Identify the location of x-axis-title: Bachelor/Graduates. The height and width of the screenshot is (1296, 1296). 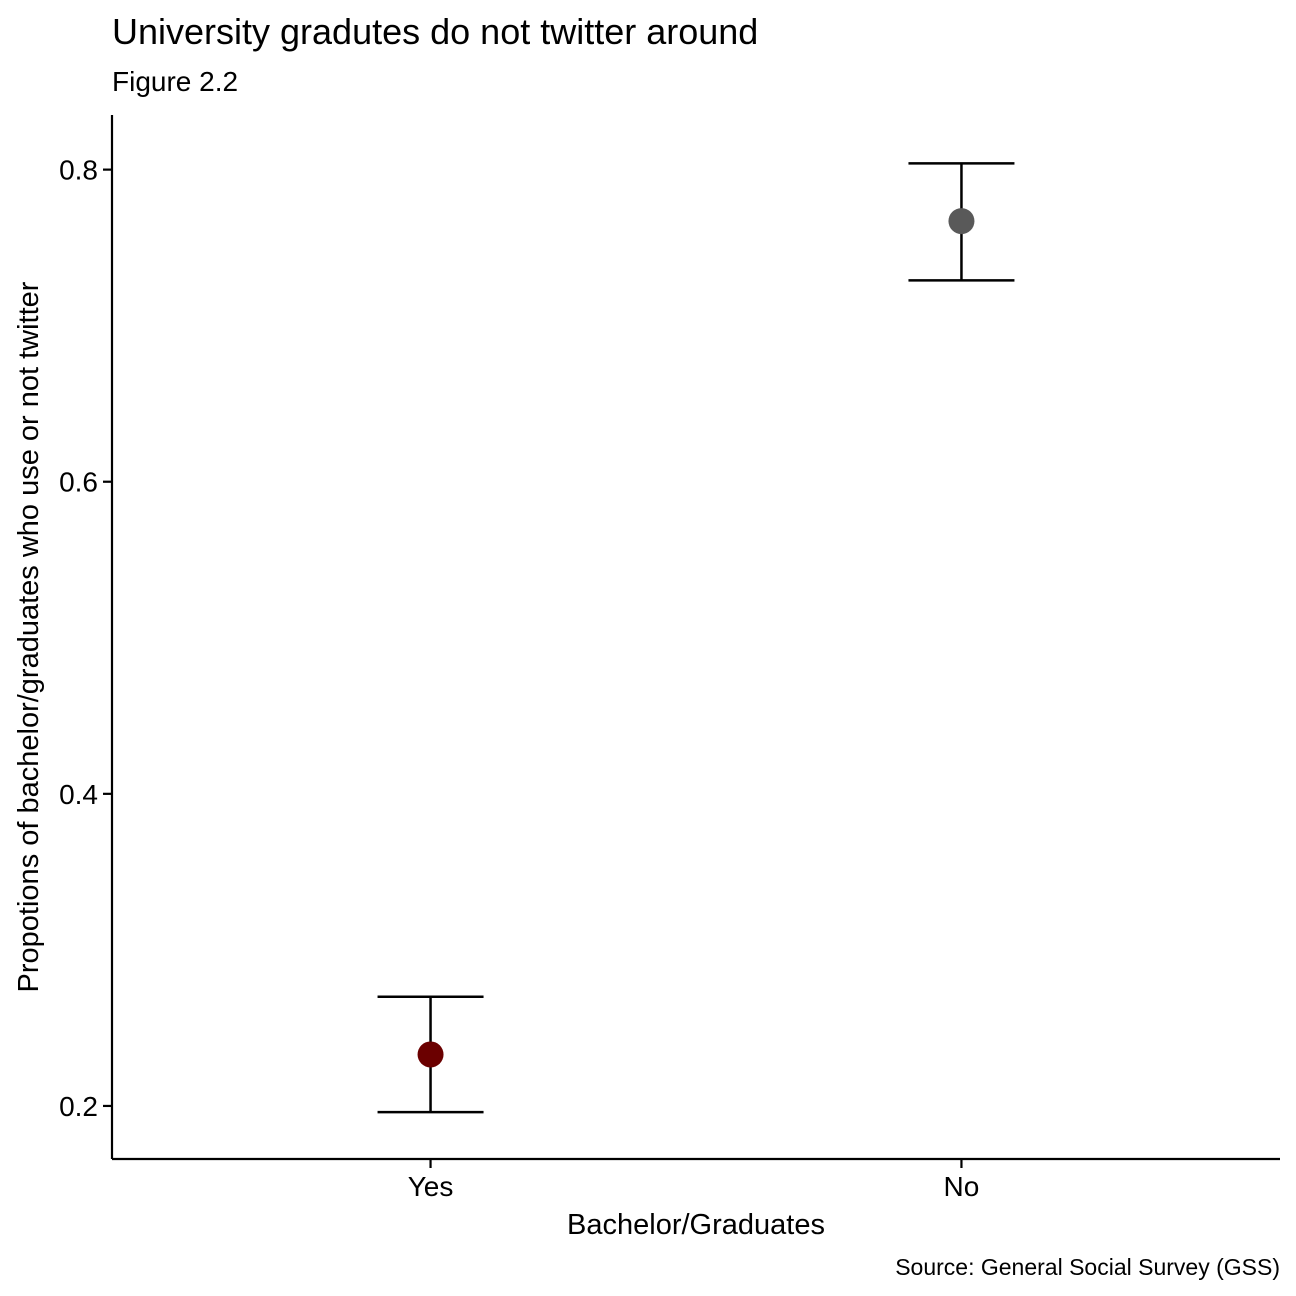
(696, 1225).